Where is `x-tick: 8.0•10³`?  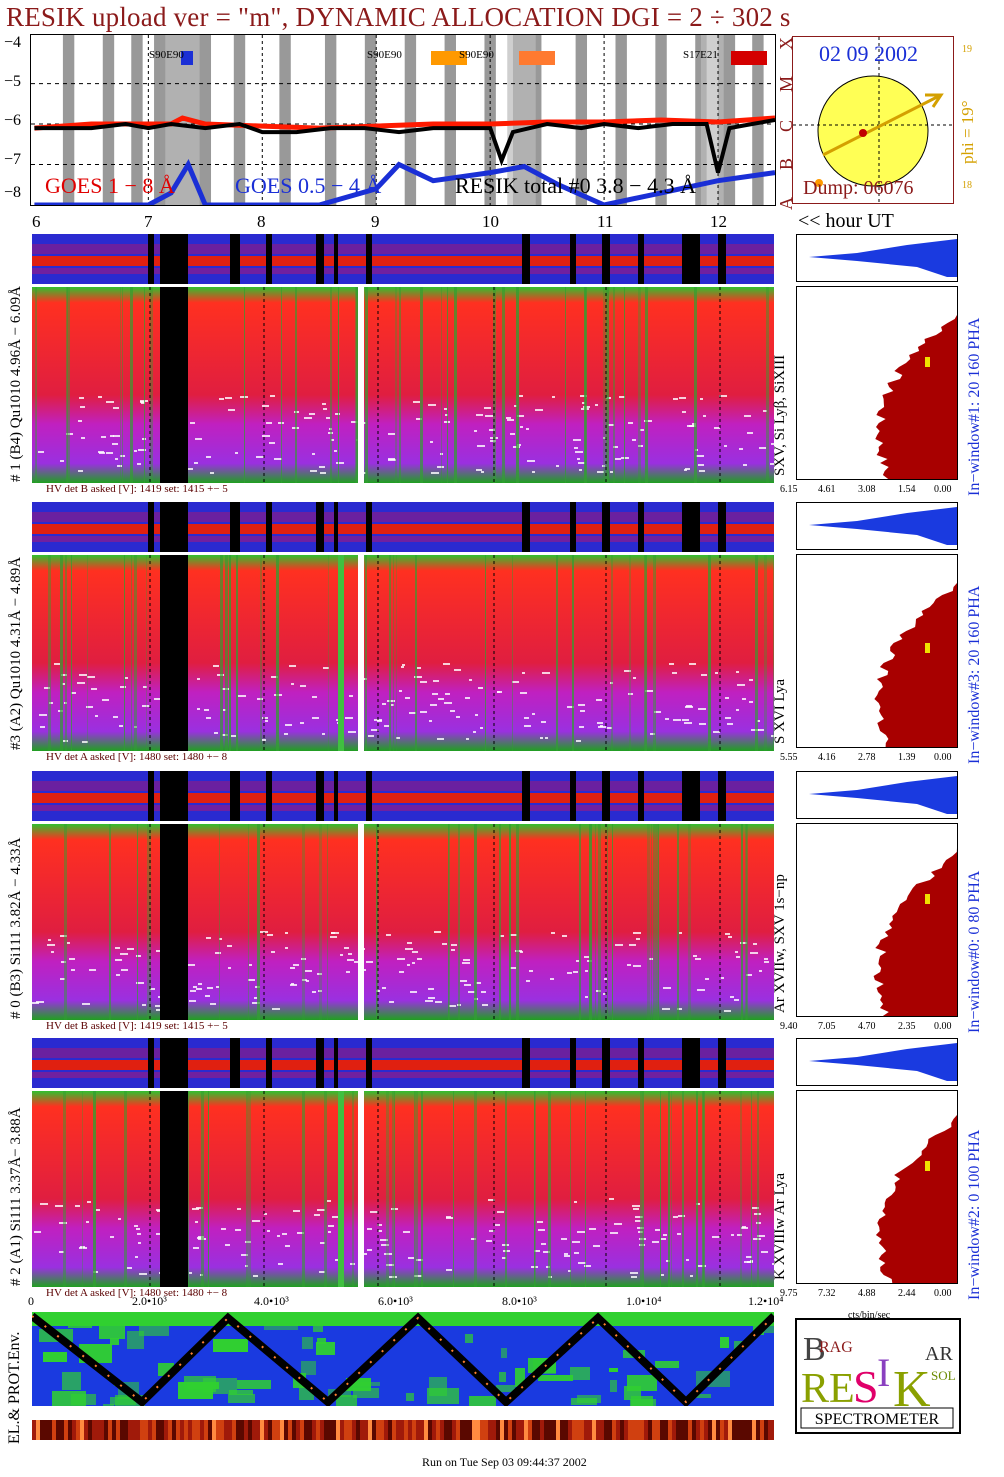
x-tick: 8.0•10³ is located at coordinates (519, 1301).